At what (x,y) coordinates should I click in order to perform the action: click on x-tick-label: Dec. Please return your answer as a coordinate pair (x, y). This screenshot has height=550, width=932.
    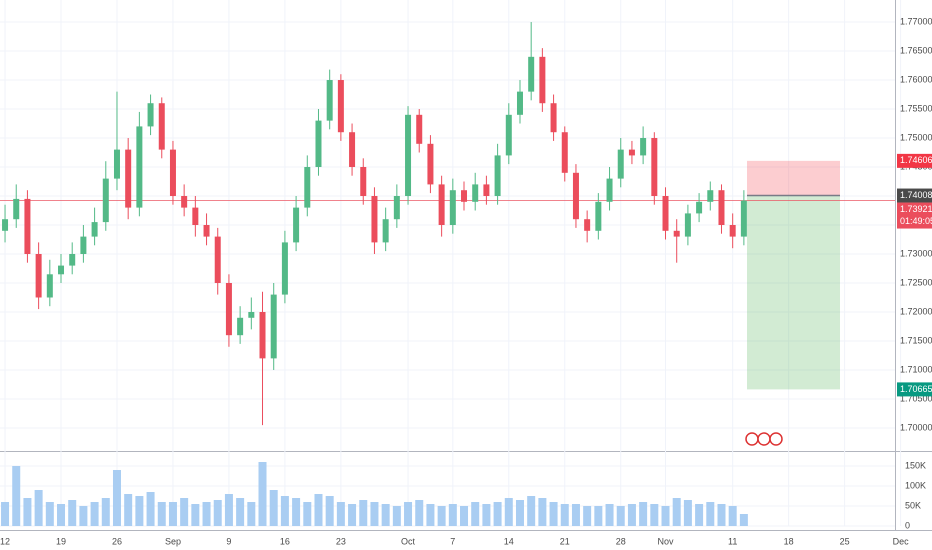
    Looking at the image, I should click on (901, 541).